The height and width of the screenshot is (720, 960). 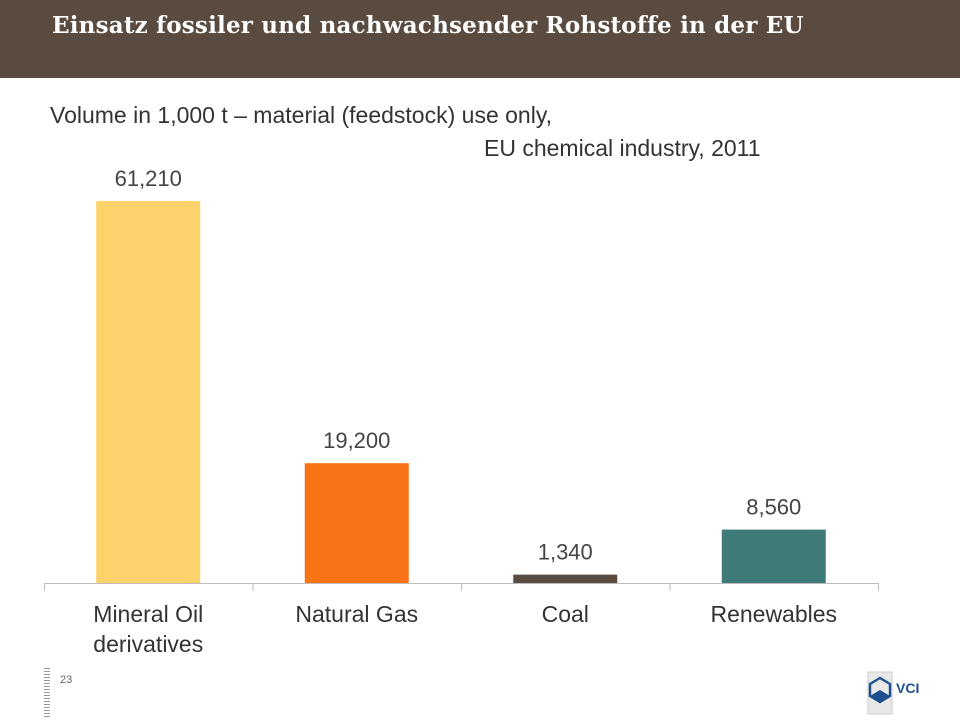 What do you see at coordinates (880, 693) in the screenshot?
I see `hexagon-icon` at bounding box center [880, 693].